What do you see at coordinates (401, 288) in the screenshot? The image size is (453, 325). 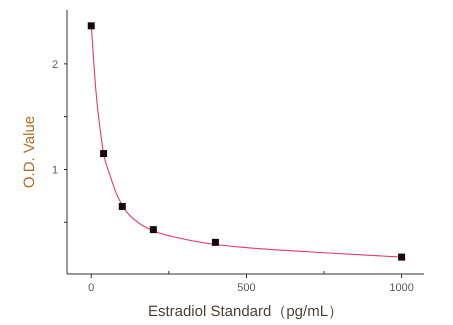 I see `x-tick-label: 1000` at bounding box center [401, 288].